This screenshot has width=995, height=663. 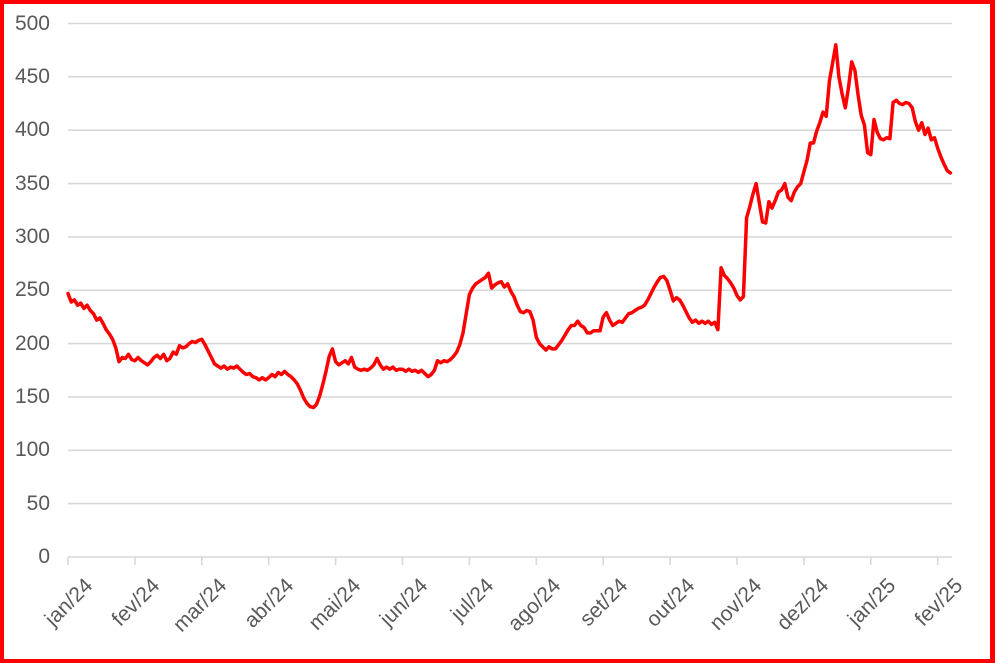 What do you see at coordinates (32, 396) in the screenshot?
I see `y-axis-label: 150` at bounding box center [32, 396].